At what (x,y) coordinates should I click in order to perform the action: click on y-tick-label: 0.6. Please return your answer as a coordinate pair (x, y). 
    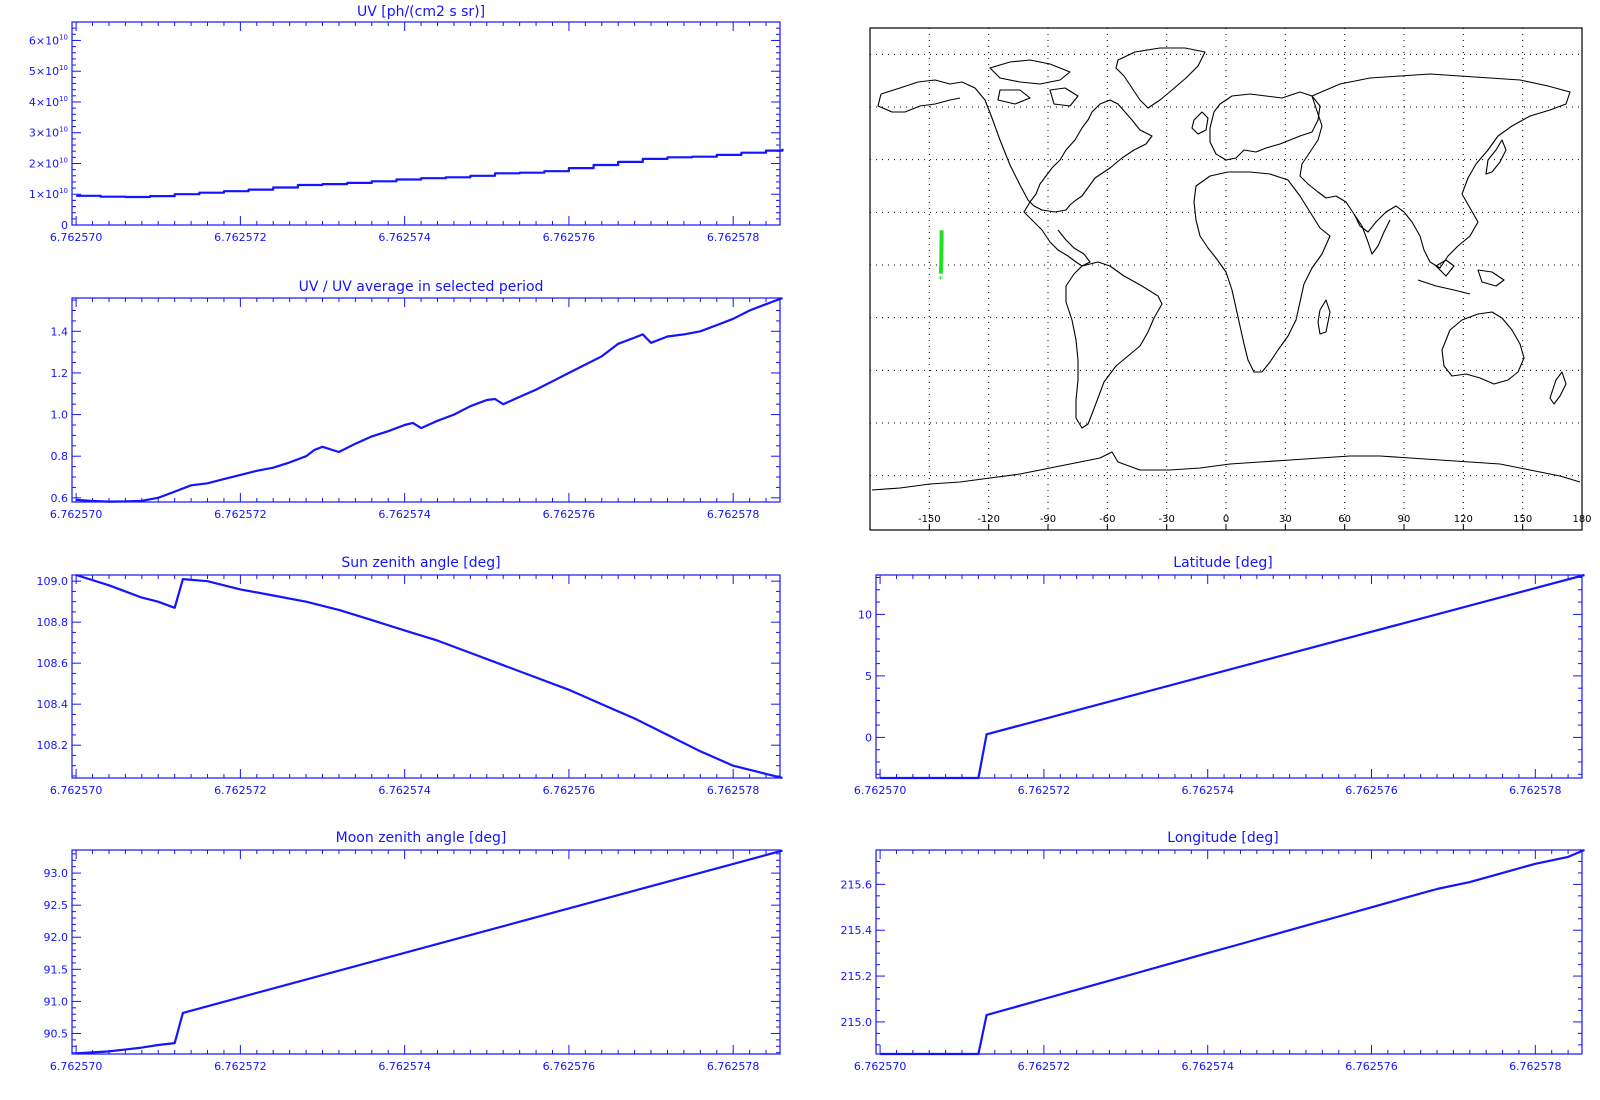
    Looking at the image, I should click on (60, 498).